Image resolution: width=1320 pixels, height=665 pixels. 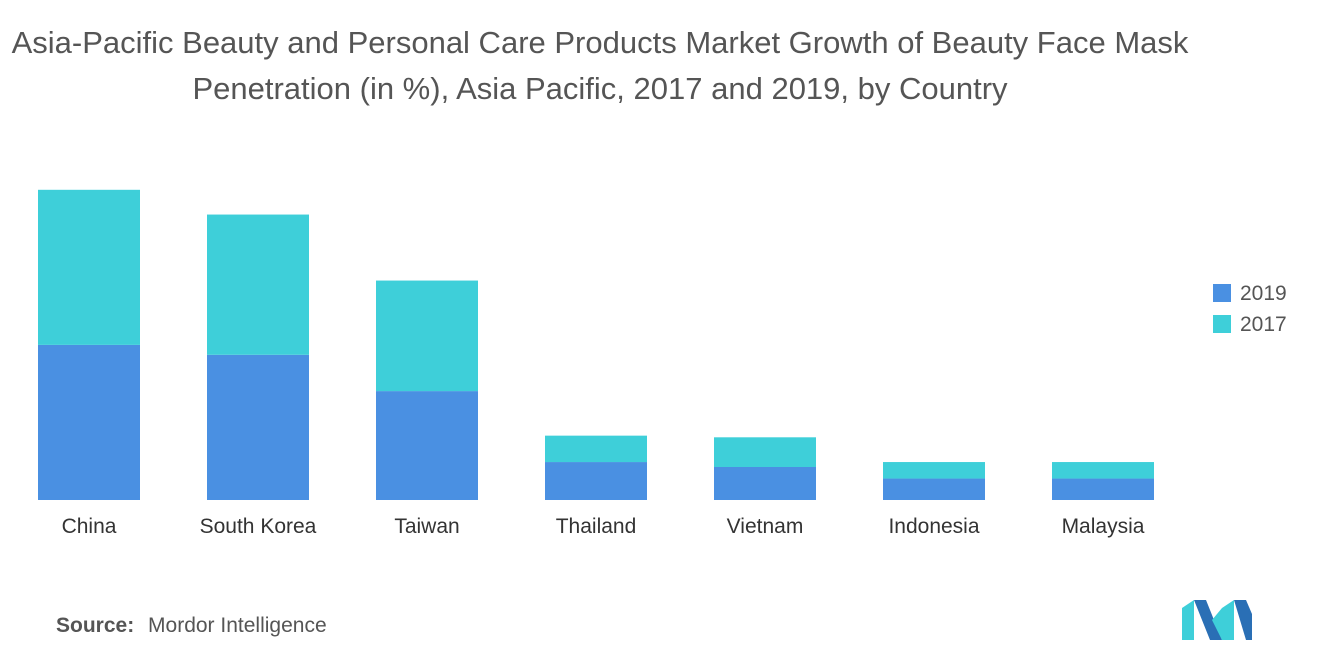 I want to click on x-tick-label: Thailand, so click(x=596, y=526).